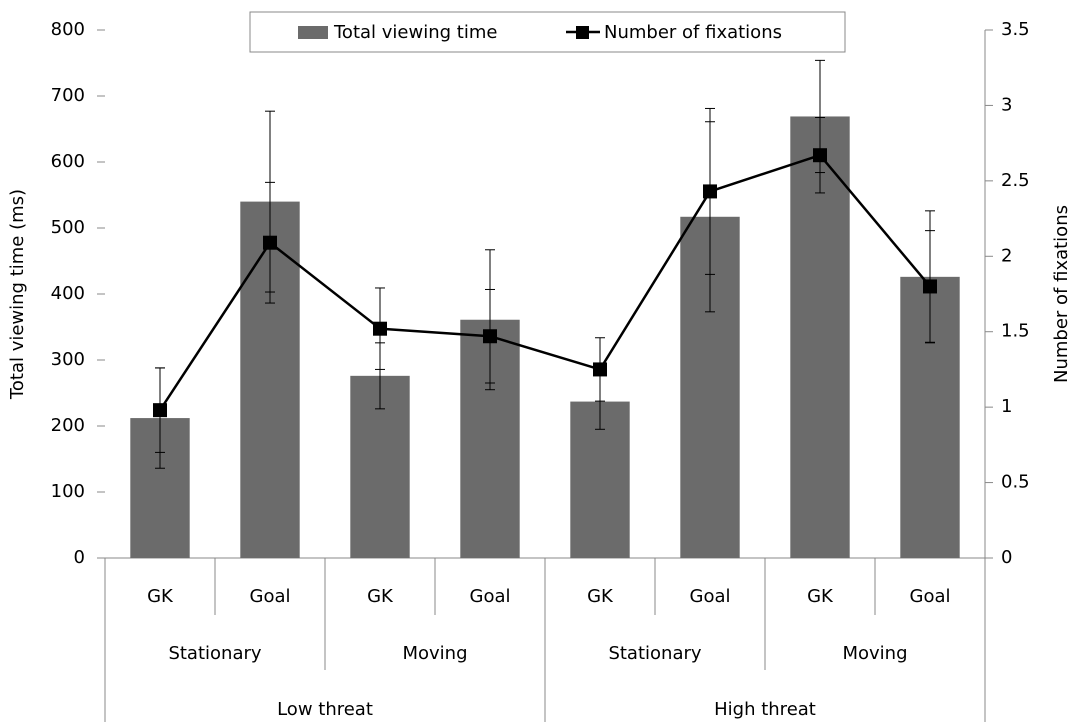 The width and height of the screenshot is (1077, 722). Describe the element at coordinates (693, 32) in the screenshot. I see `legend-label: Number of fixations` at that location.